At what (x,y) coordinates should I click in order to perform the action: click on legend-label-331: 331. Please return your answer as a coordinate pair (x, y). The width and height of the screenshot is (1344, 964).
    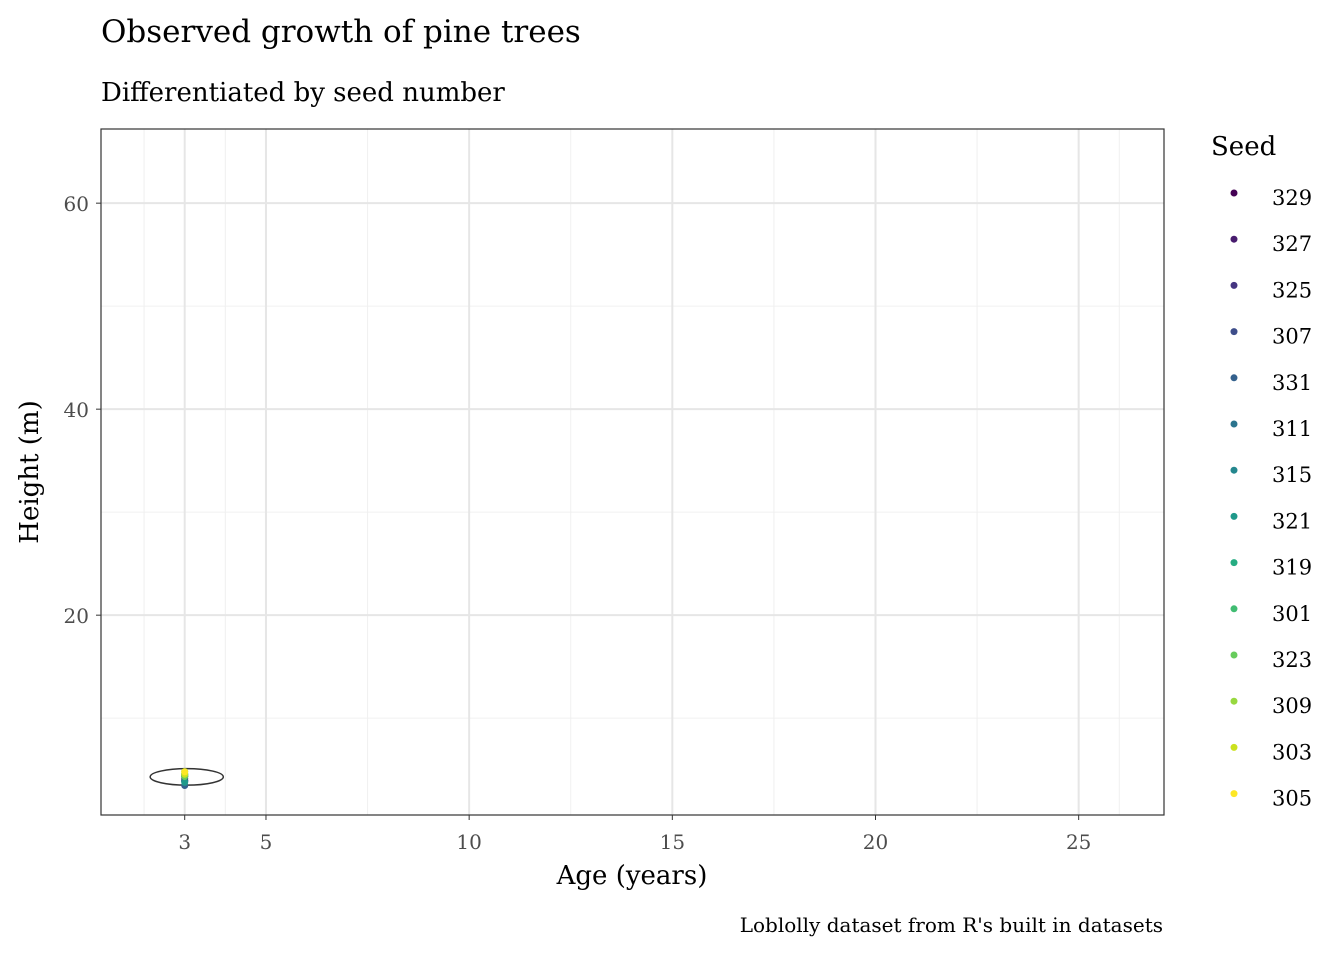
    Looking at the image, I should click on (1292, 383).